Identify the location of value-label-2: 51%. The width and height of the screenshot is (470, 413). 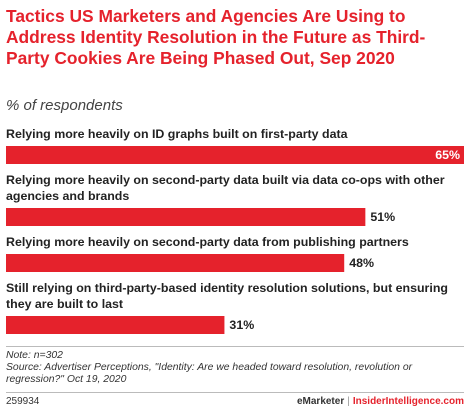
(382, 217).